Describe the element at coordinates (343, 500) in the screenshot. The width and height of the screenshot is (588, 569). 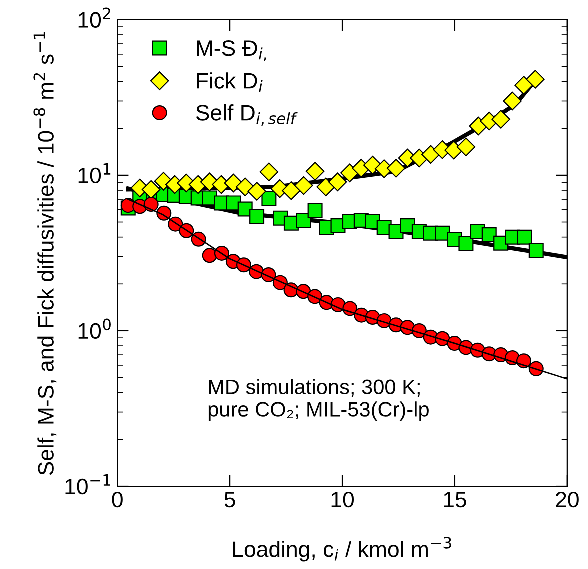
I see `x-tick-label: 10` at that location.